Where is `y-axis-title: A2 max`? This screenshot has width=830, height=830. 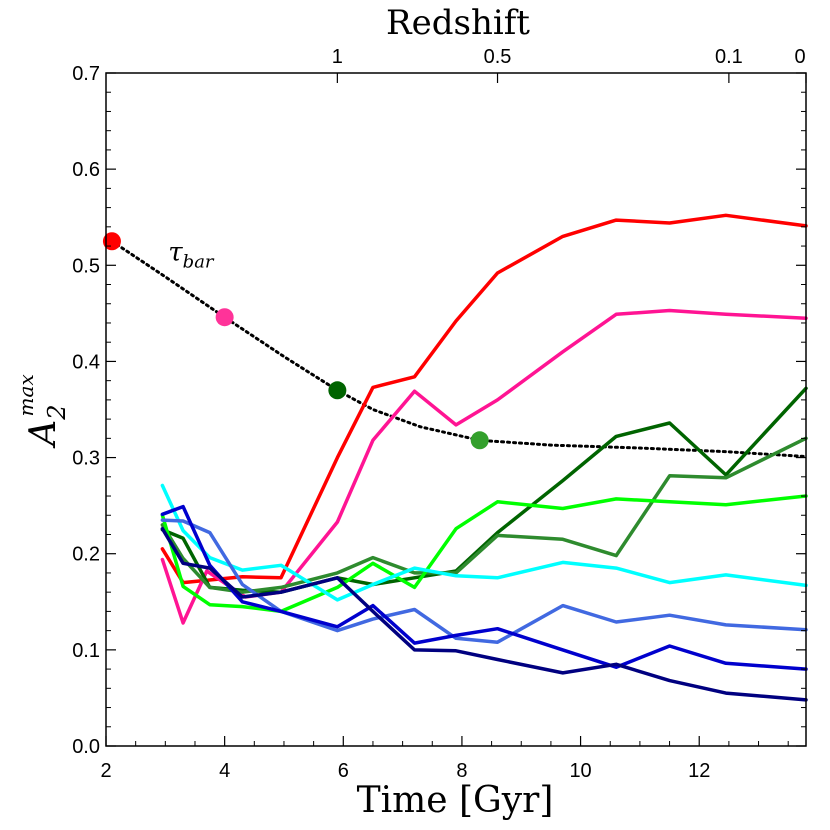 y-axis-title: A2 max is located at coordinates (42, 411).